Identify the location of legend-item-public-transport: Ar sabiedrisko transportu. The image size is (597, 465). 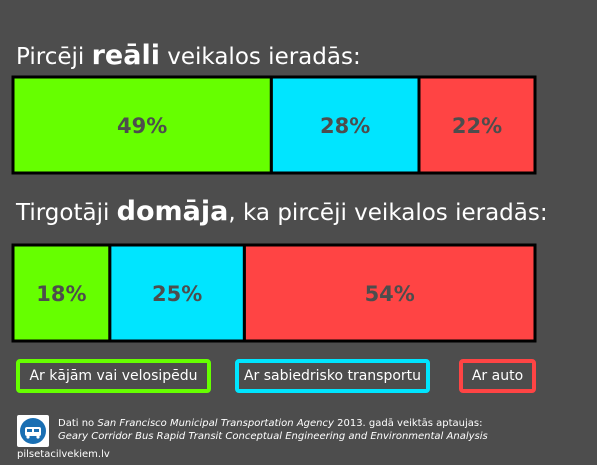
(332, 376).